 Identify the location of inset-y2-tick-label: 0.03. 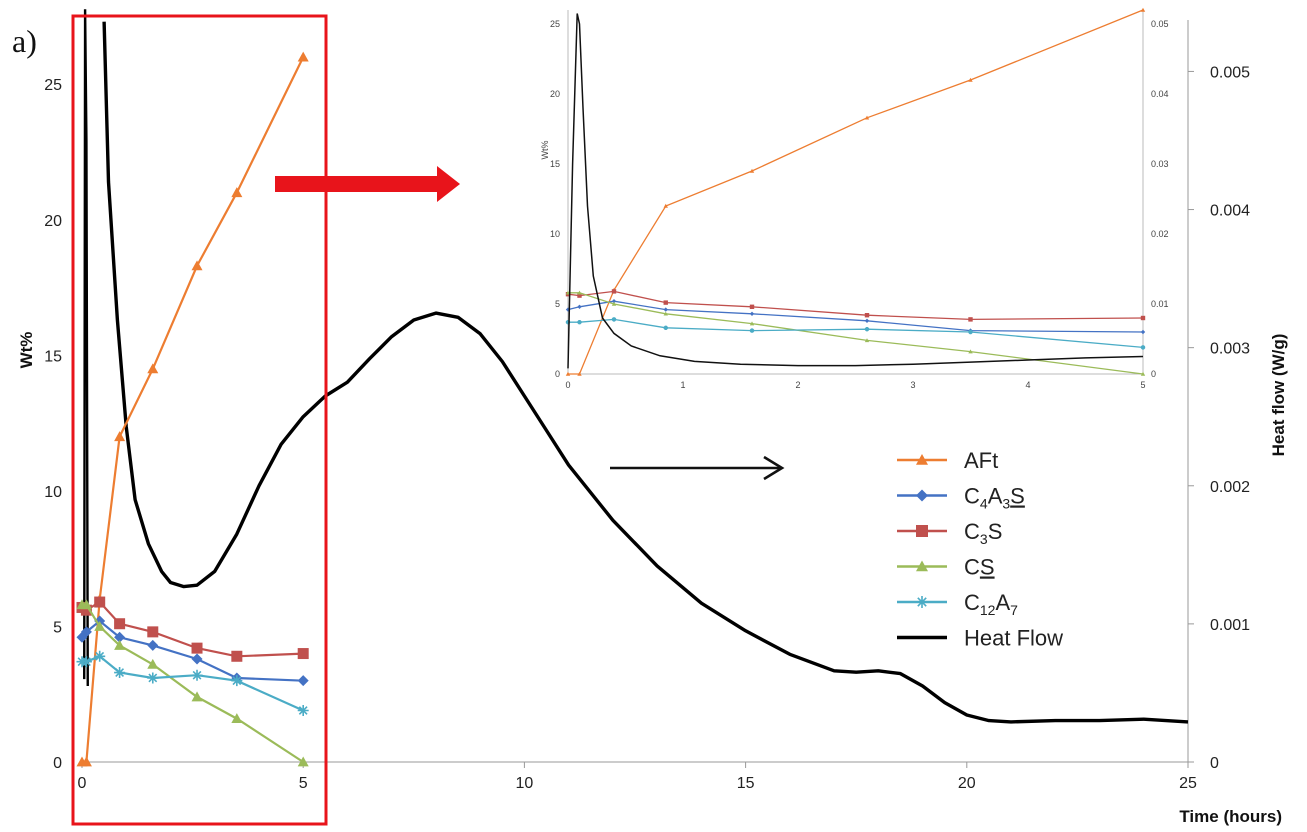
(1160, 164).